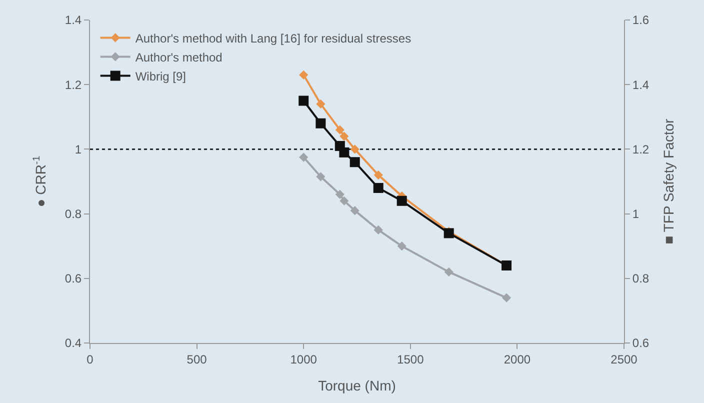 The image size is (704, 403). Describe the element at coordinates (90, 359) in the screenshot. I see `x-tick-label: 0` at that location.